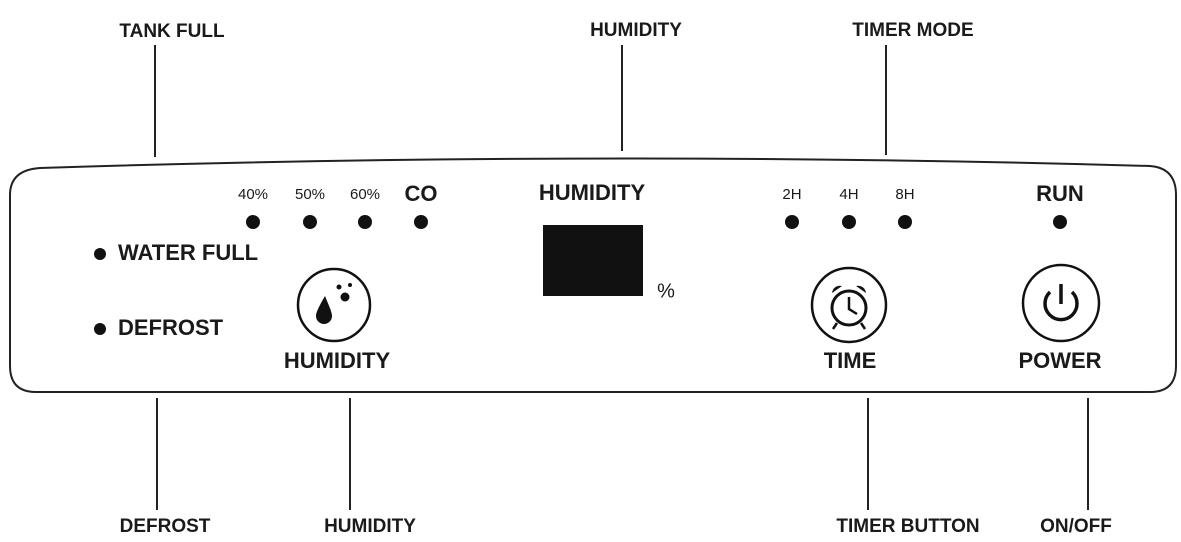  Describe the element at coordinates (1076, 526) in the screenshot. I see `callout: ON/OFF` at that location.